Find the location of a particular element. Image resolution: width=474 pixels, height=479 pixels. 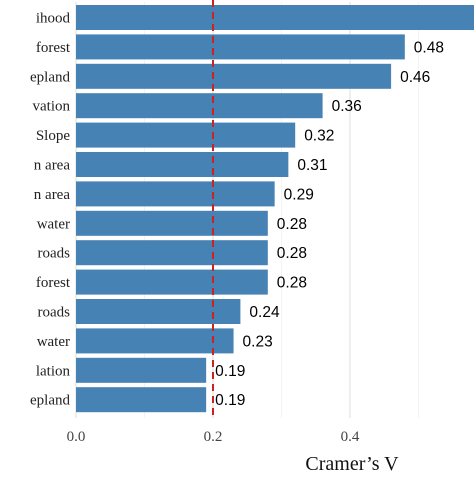

value-label: 0.46 is located at coordinates (415, 77).